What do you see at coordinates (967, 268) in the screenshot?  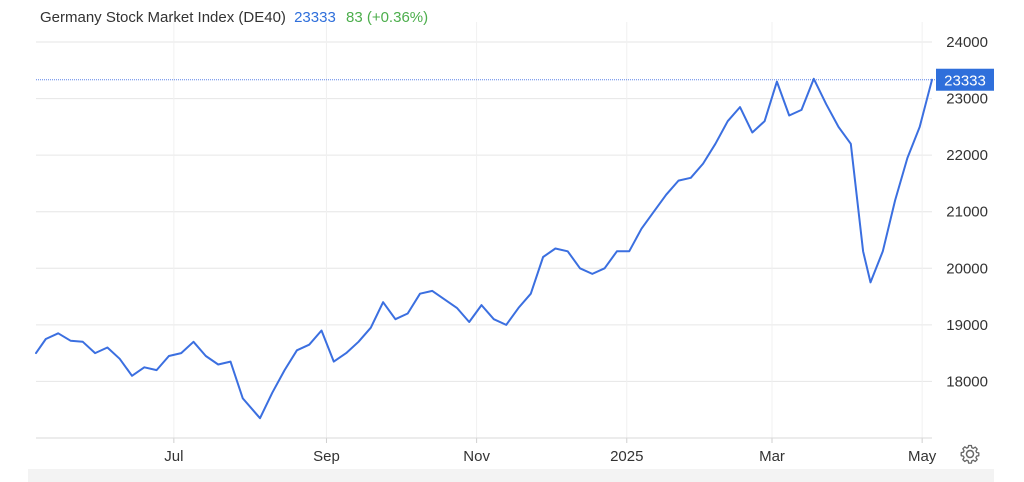 I see `y-tick-label: 20000` at bounding box center [967, 268].